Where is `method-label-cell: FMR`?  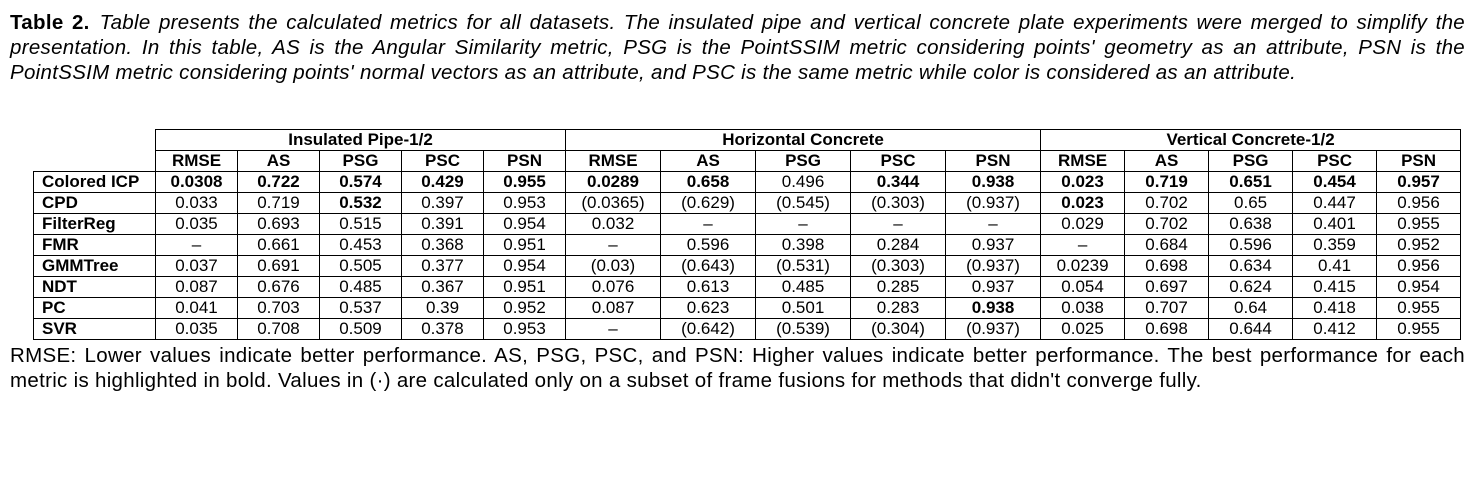
method-label-cell: FMR is located at coordinates (94, 245).